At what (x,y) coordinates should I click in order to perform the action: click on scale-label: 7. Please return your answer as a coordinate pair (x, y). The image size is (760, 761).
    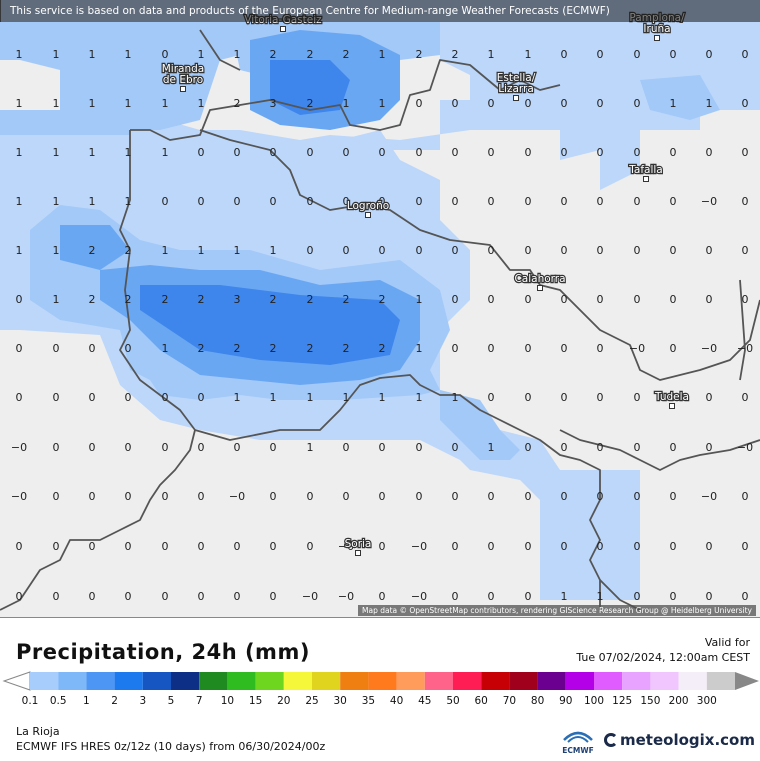
    Looking at the image, I should click on (199, 701).